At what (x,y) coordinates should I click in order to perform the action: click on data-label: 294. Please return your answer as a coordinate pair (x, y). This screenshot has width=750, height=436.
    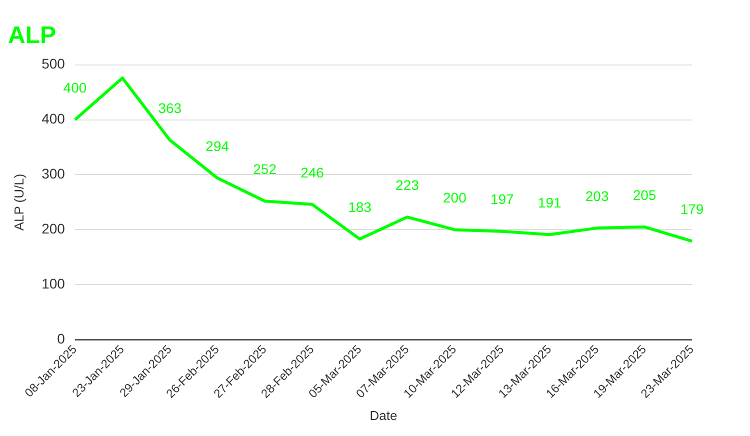
    Looking at the image, I should click on (218, 146).